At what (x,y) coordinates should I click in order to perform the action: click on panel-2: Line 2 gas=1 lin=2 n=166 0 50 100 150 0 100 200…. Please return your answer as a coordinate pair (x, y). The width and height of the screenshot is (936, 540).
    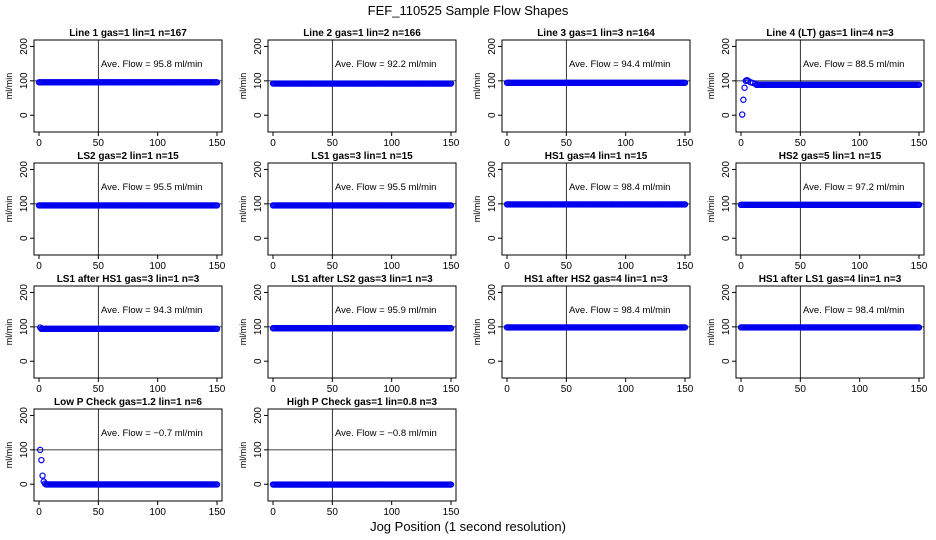
    Looking at the image, I should click on (349, 88).